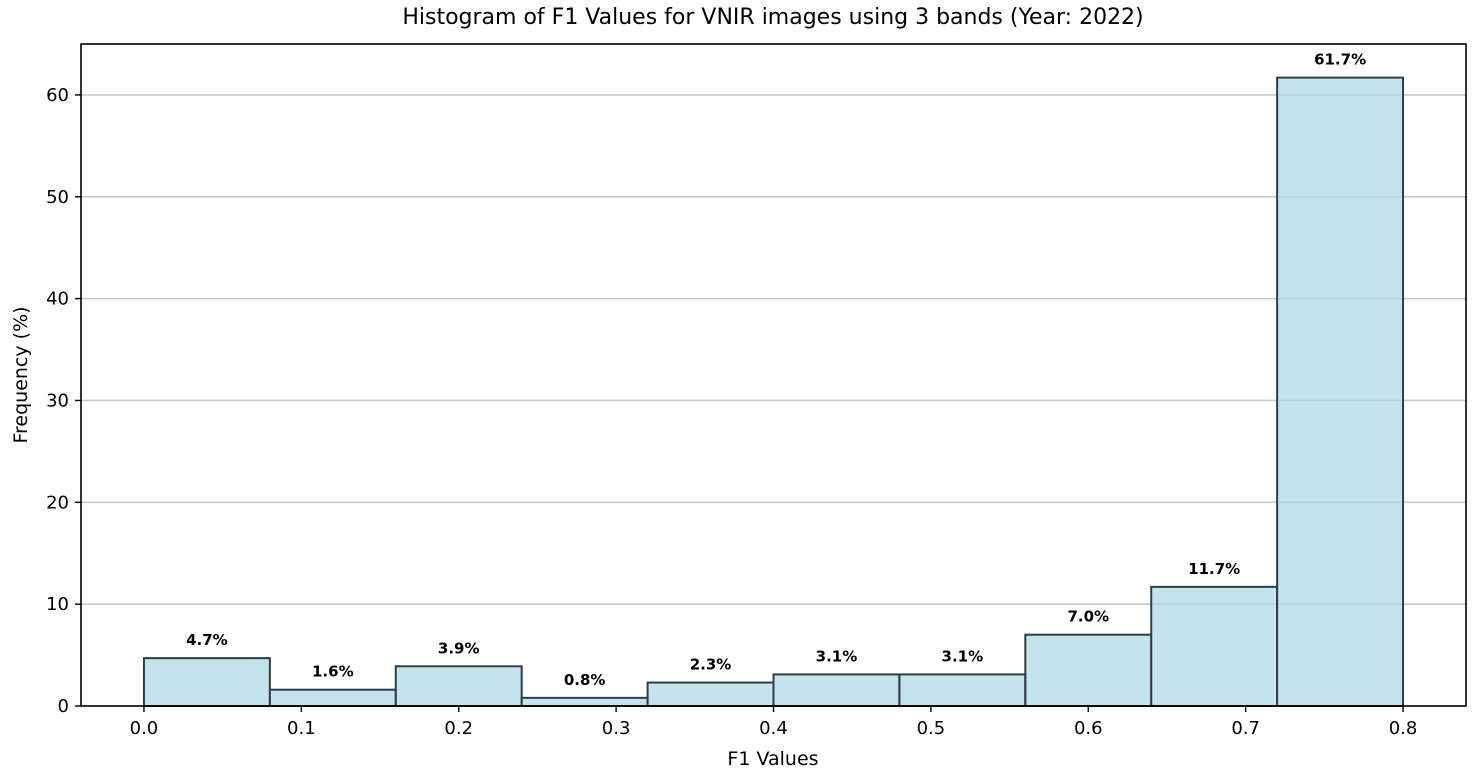  I want to click on bar-value-label: 3.9%, so click(459, 648).